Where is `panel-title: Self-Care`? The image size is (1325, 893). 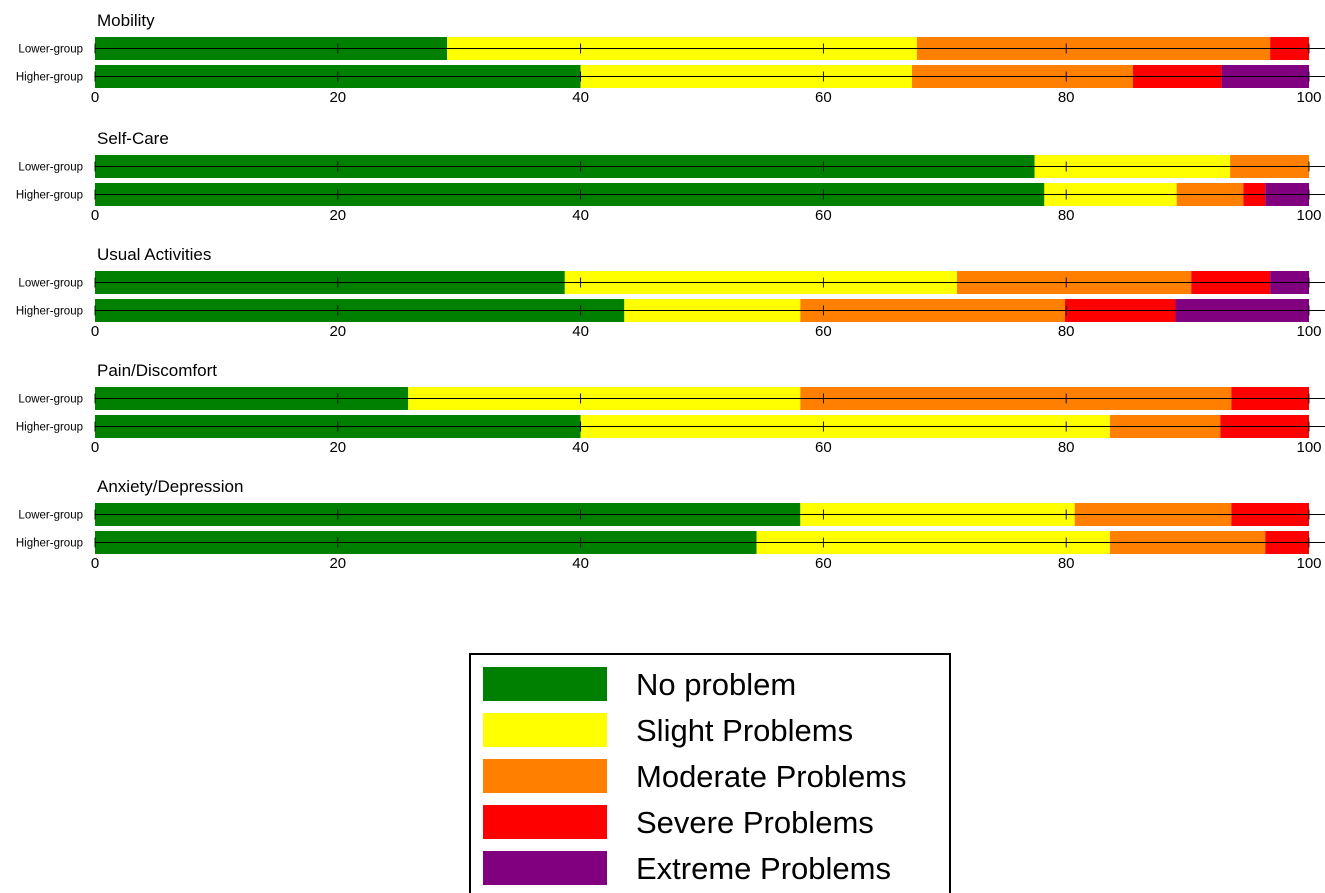
panel-title: Self-Care is located at coordinates (133, 138).